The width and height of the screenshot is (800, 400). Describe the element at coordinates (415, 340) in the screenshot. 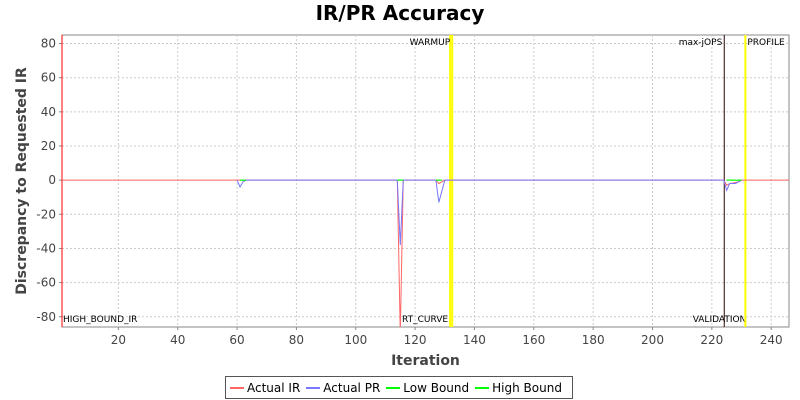

I see `x-tick-label: 120` at that location.